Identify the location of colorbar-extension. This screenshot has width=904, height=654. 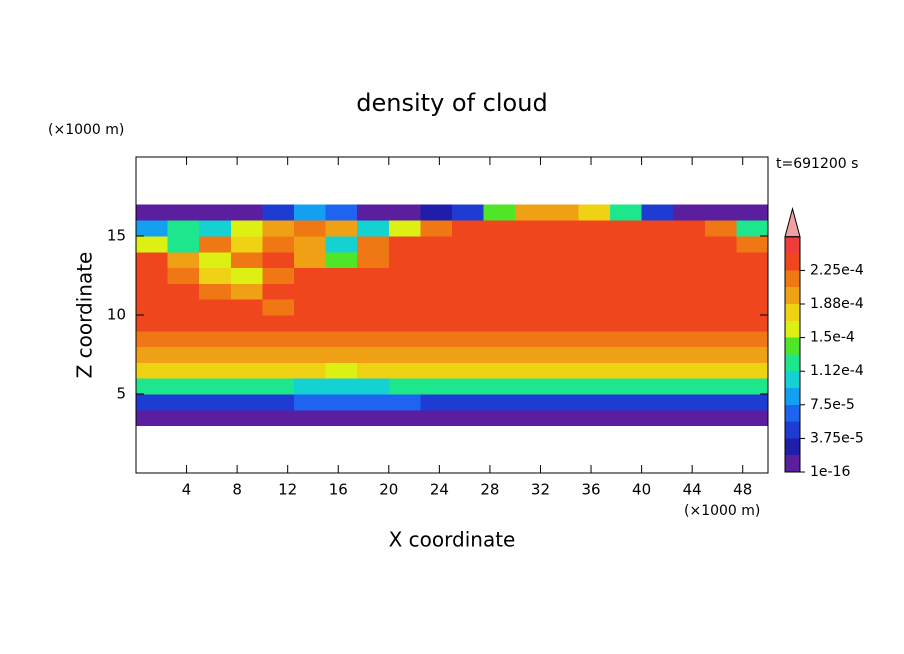
(792, 222).